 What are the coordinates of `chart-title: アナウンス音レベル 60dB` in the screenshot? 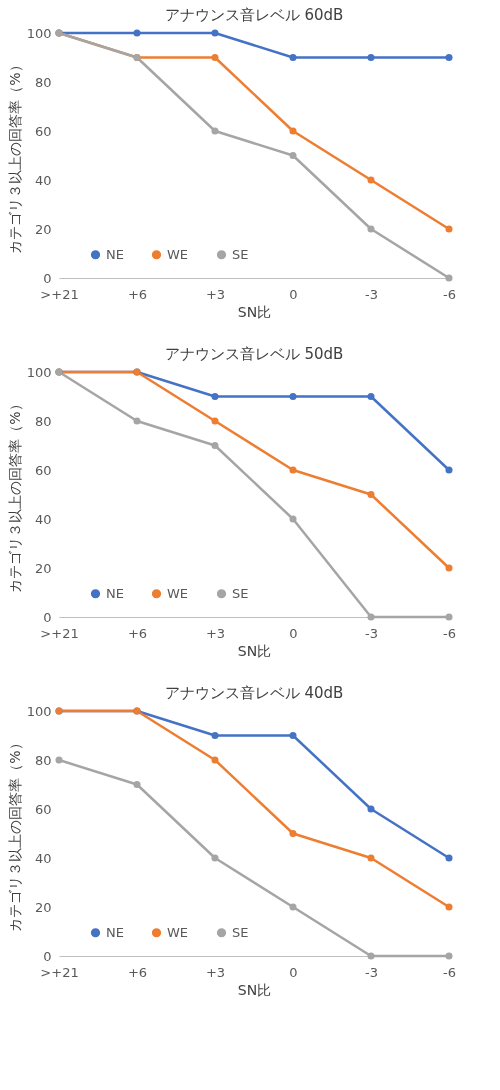 It's located at (254, 15).